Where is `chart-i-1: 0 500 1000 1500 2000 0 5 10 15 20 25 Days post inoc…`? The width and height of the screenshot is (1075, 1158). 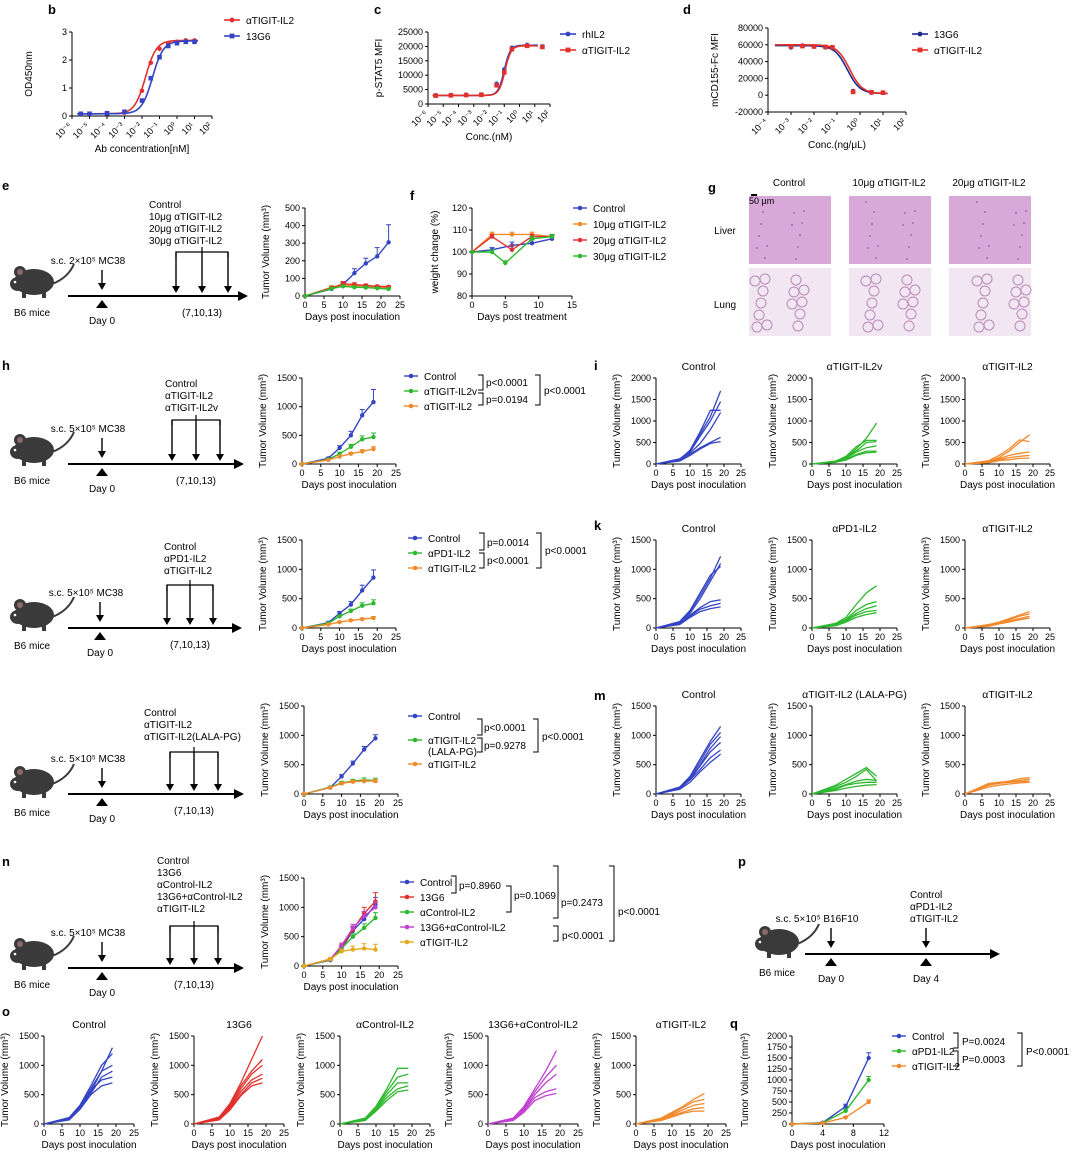
chart-i-1: 0 500 1000 1500 2000 0 5 10 15 20 25 Days post inoc… is located at coordinates (835, 426).